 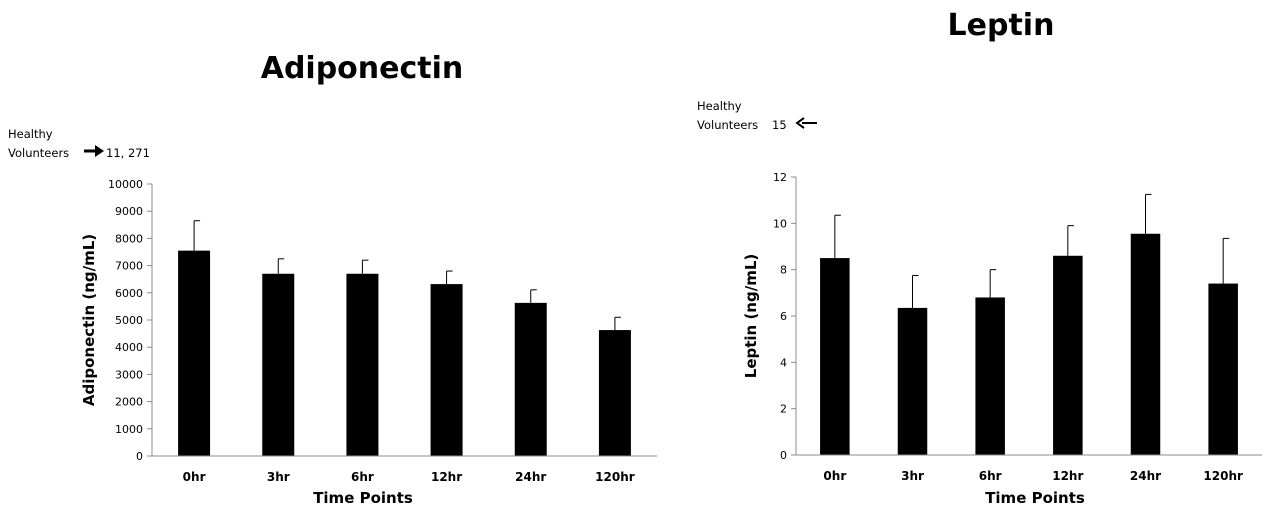 I want to click on y-tick-label: 9000, so click(x=129, y=211).